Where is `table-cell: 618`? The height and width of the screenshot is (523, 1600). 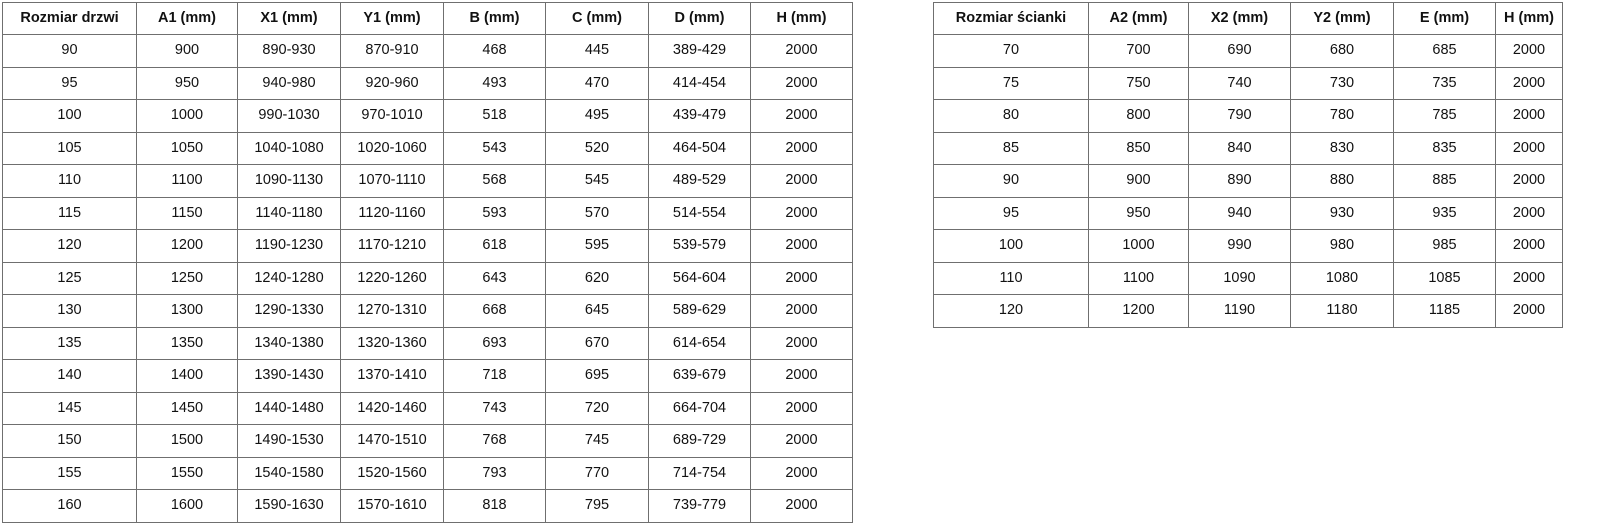 table-cell: 618 is located at coordinates (494, 246).